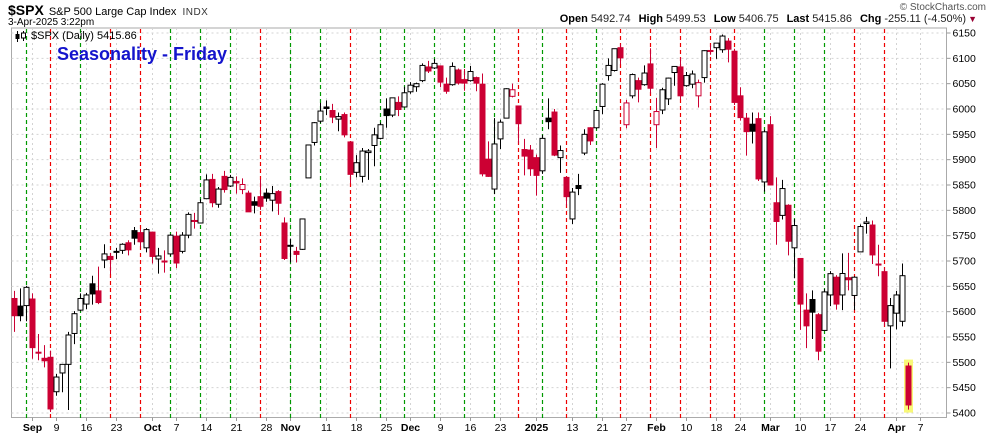 The height and width of the screenshot is (438, 990). Describe the element at coordinates (965, 186) in the screenshot. I see `svg-text: 5850` at that location.